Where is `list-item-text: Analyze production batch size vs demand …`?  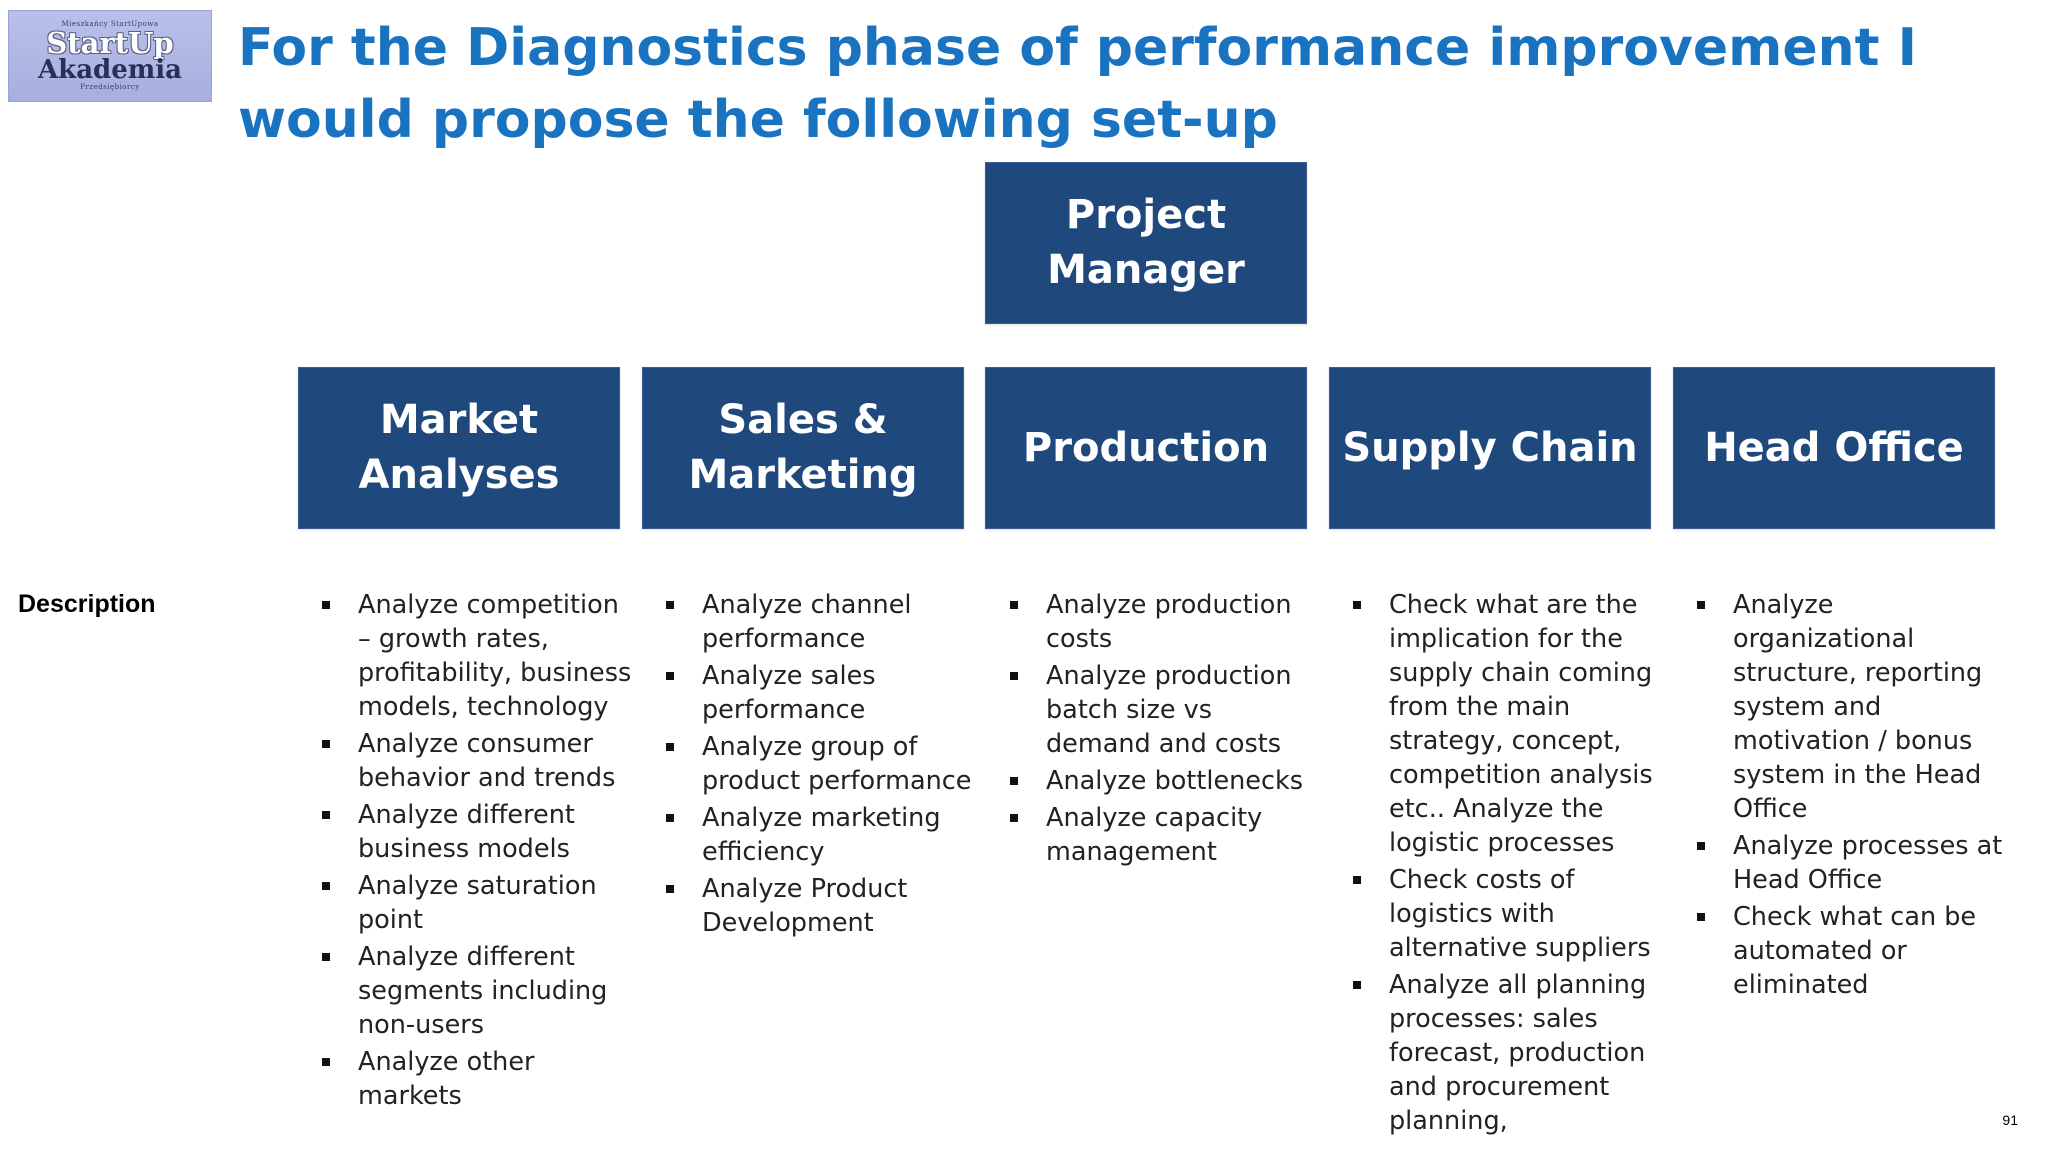
list-item-text: Analyze production batch size vs demand … is located at coordinates (1169, 710).